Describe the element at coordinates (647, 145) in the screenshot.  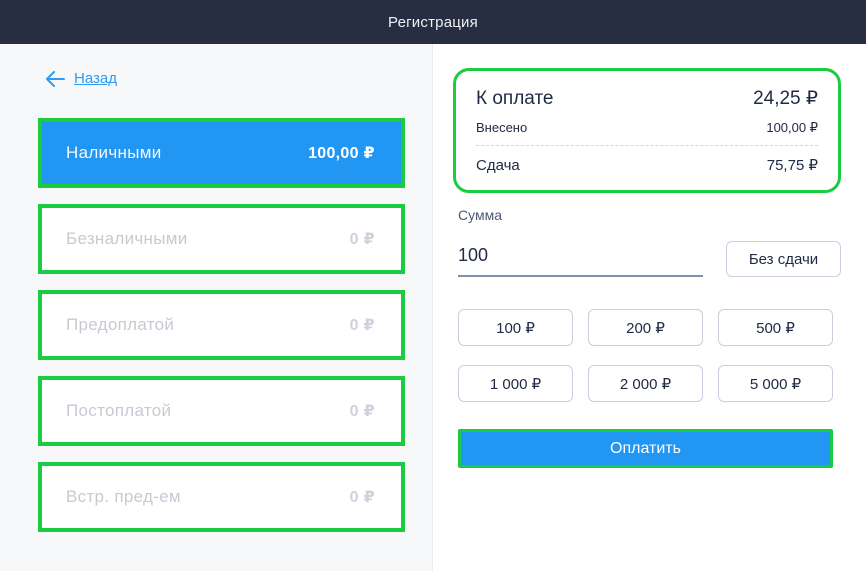
I see `summary-divider` at that location.